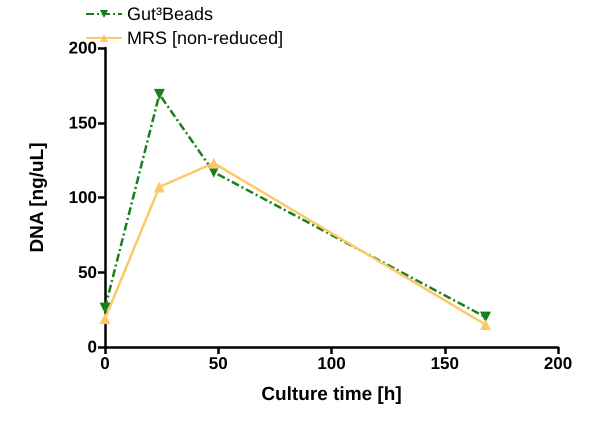 The width and height of the screenshot is (613, 440). I want to click on x-tick-label: 150, so click(444, 363).